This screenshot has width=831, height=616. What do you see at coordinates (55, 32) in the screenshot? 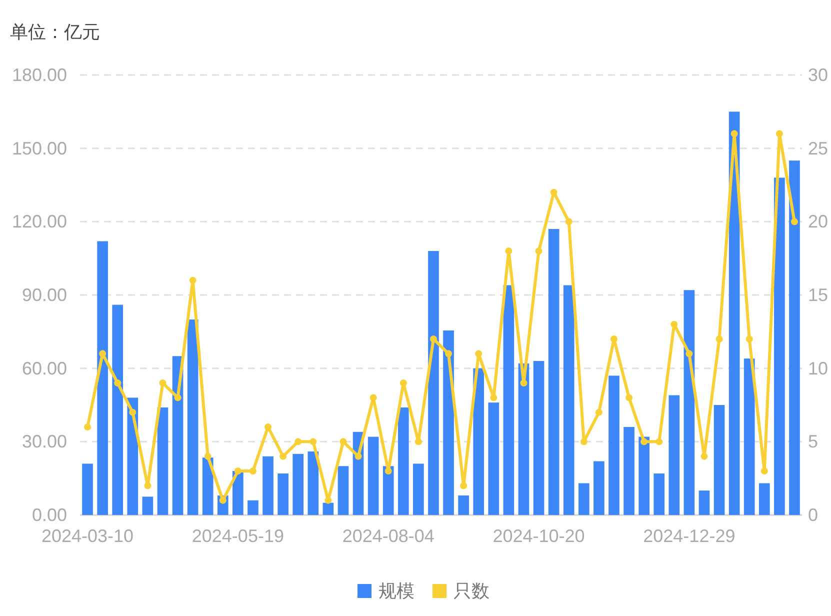
I see `ylabel: 单位：亿元` at bounding box center [55, 32].